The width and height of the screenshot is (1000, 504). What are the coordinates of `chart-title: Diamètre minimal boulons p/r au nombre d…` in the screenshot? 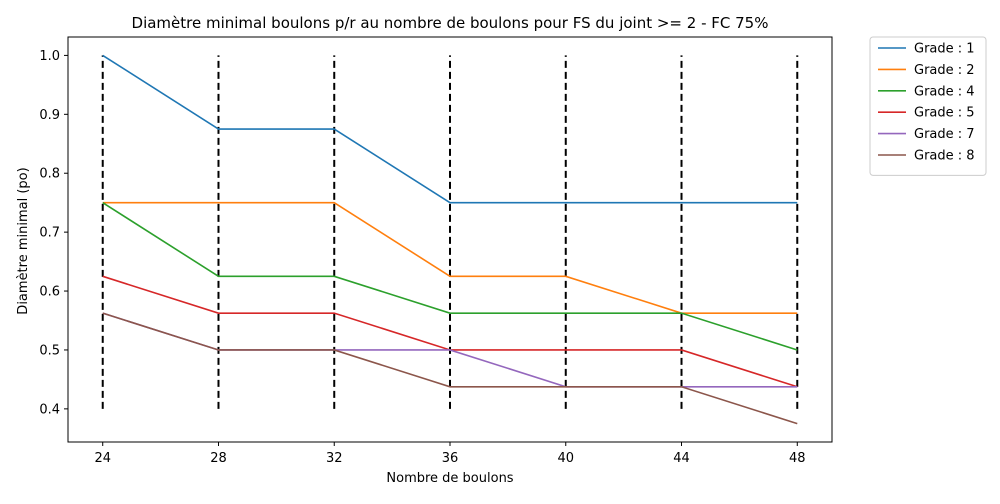 It's located at (450, 23).